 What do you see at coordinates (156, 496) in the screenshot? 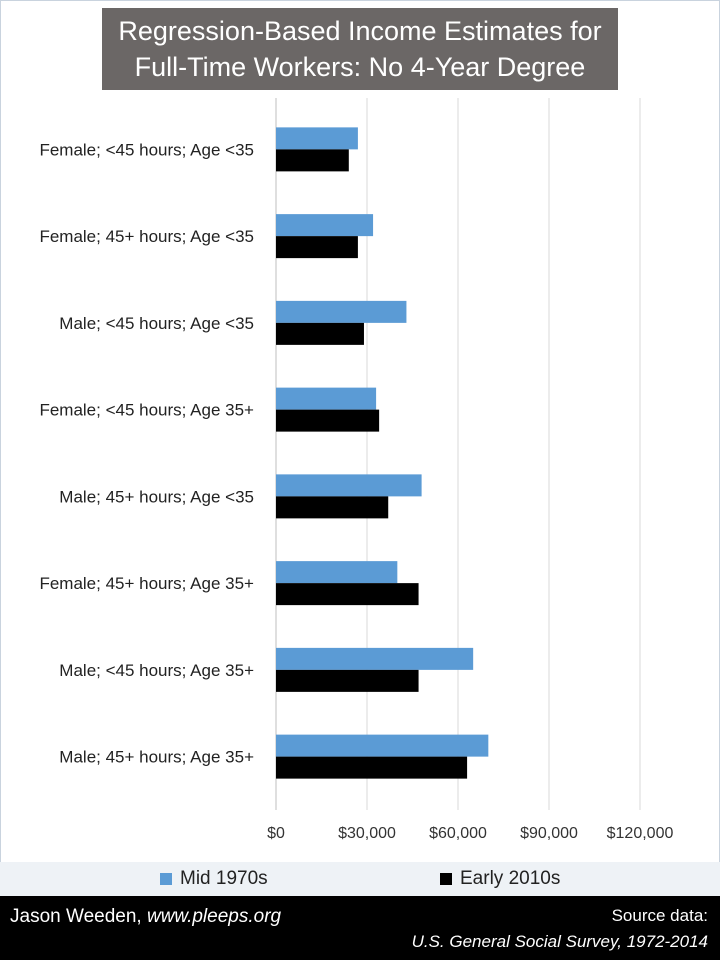
I see `category-label-4: Male; 45+ hours; Age <35` at bounding box center [156, 496].